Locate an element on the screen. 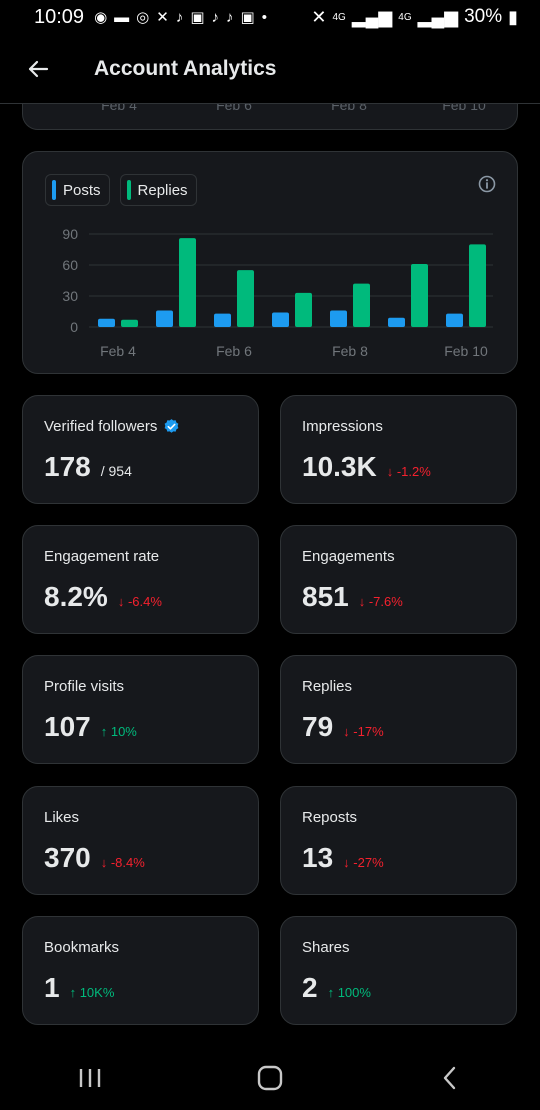 The width and height of the screenshot is (540, 1110). metric-label: Engagements is located at coordinates (348, 556).